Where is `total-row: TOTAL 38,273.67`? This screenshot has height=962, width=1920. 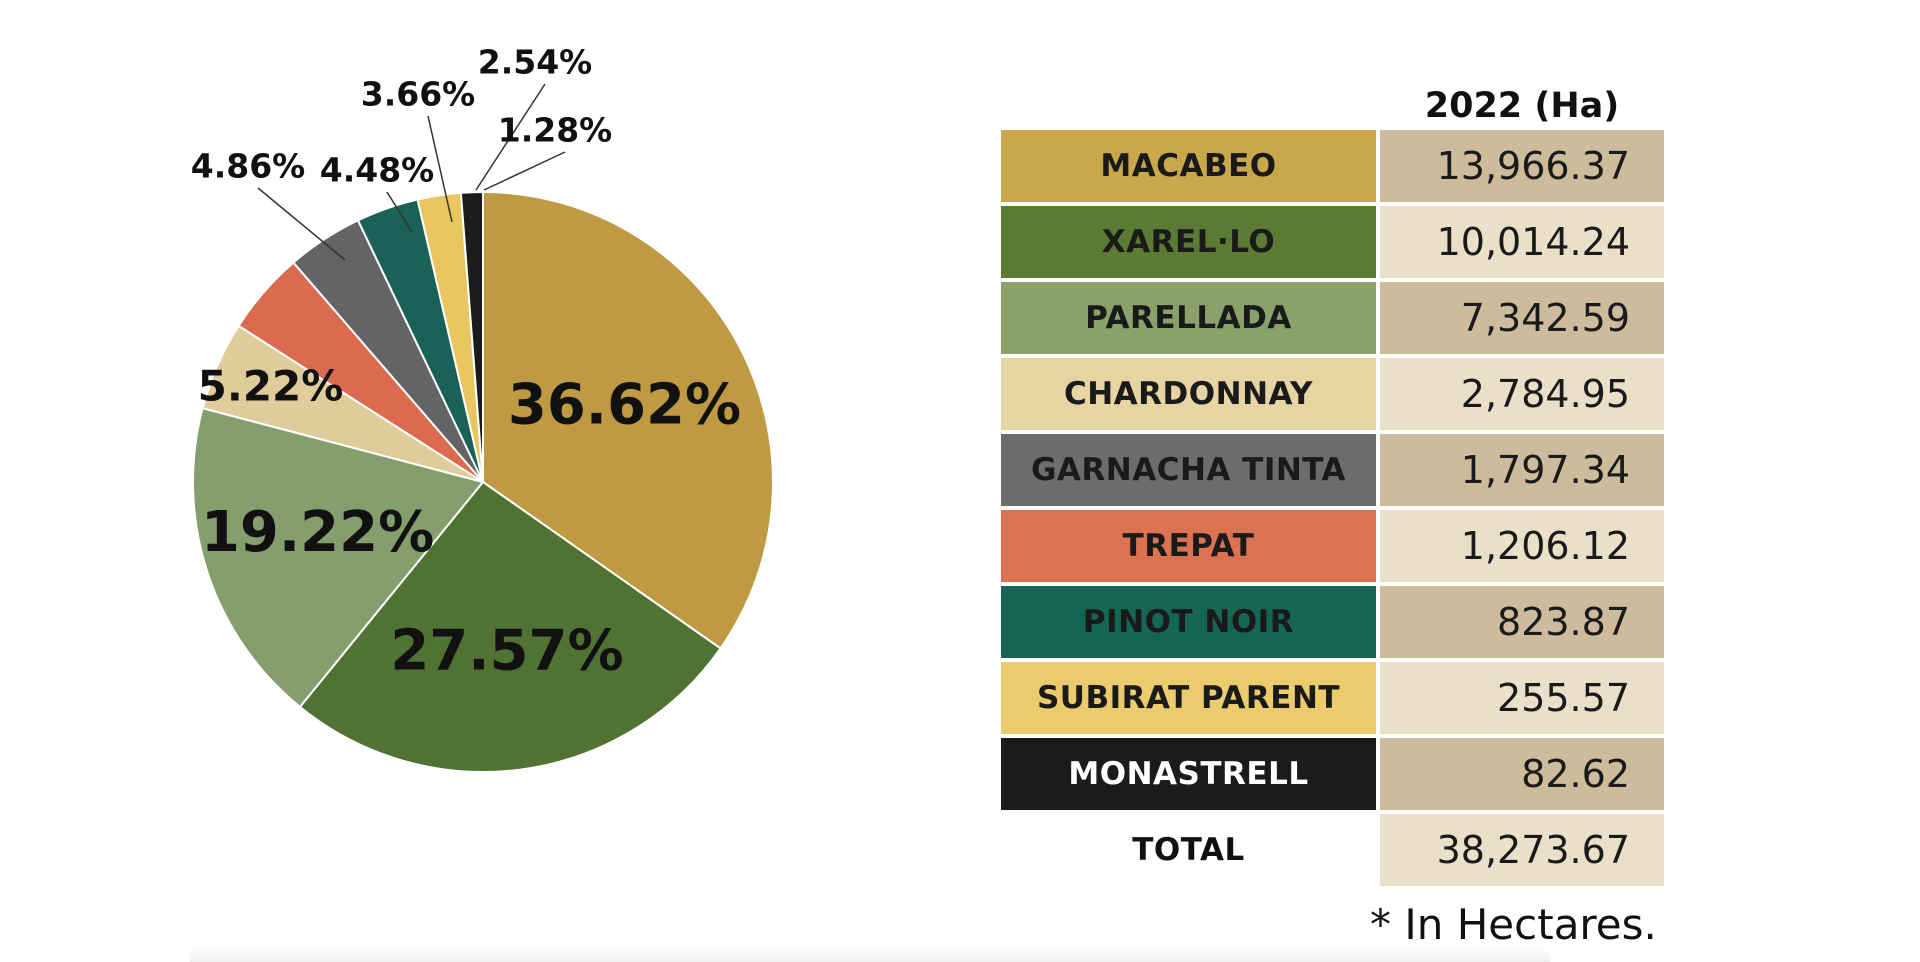 total-row: TOTAL 38,273.67 is located at coordinates (1332, 850).